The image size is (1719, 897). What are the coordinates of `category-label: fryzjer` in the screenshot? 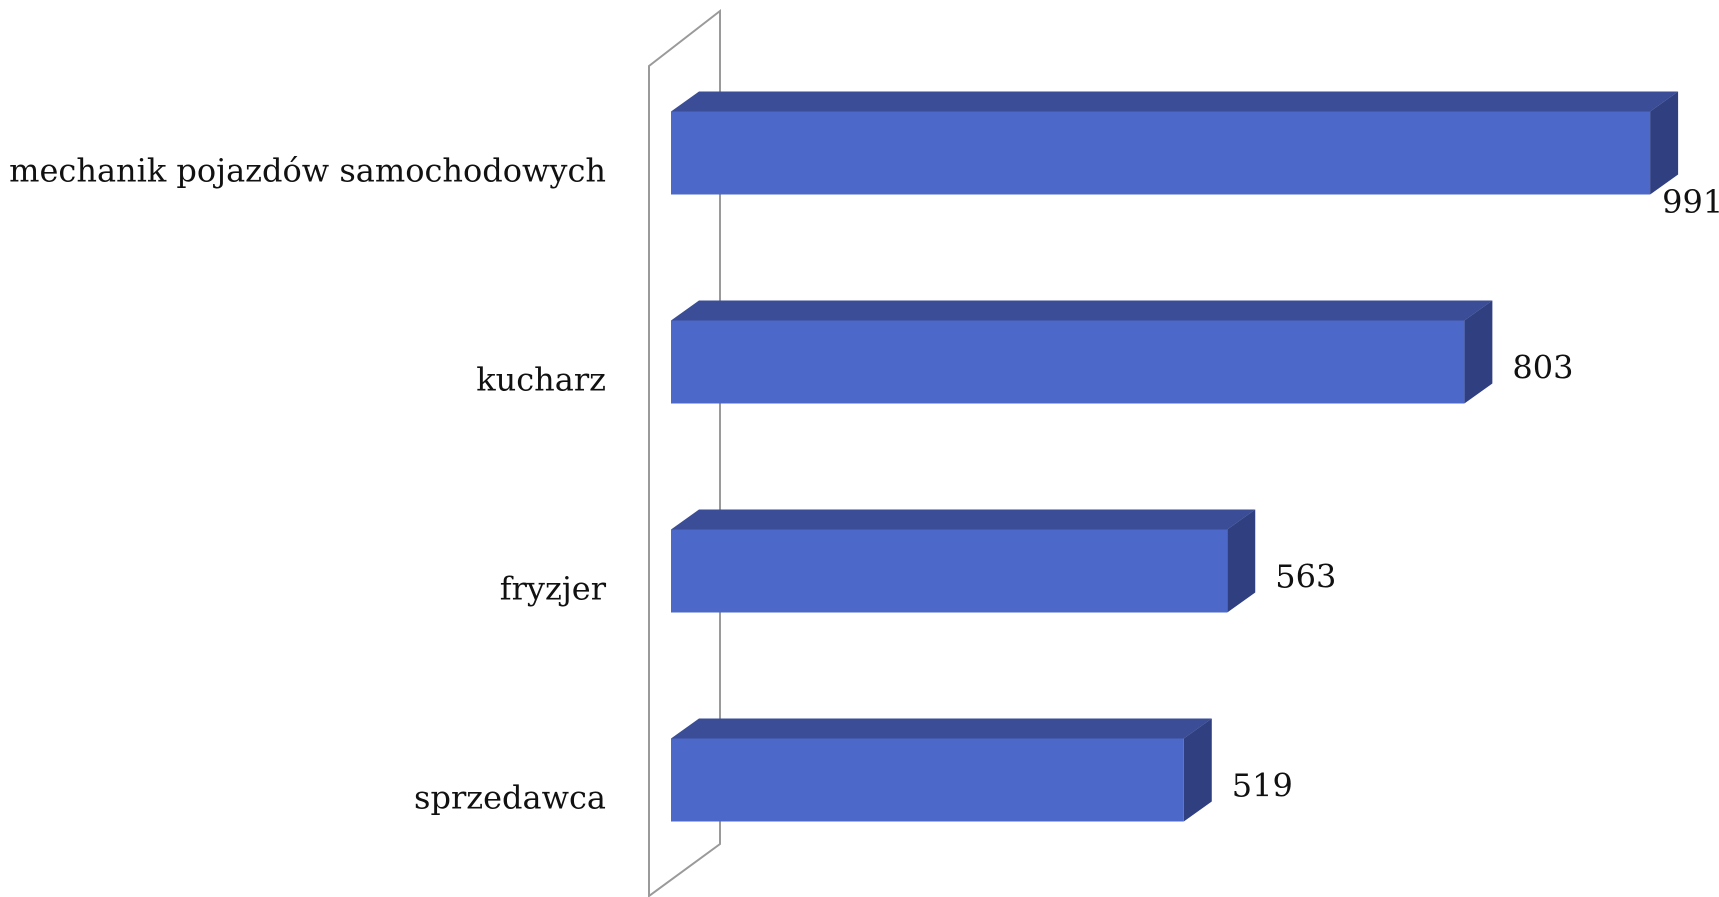 It's located at (553, 589).